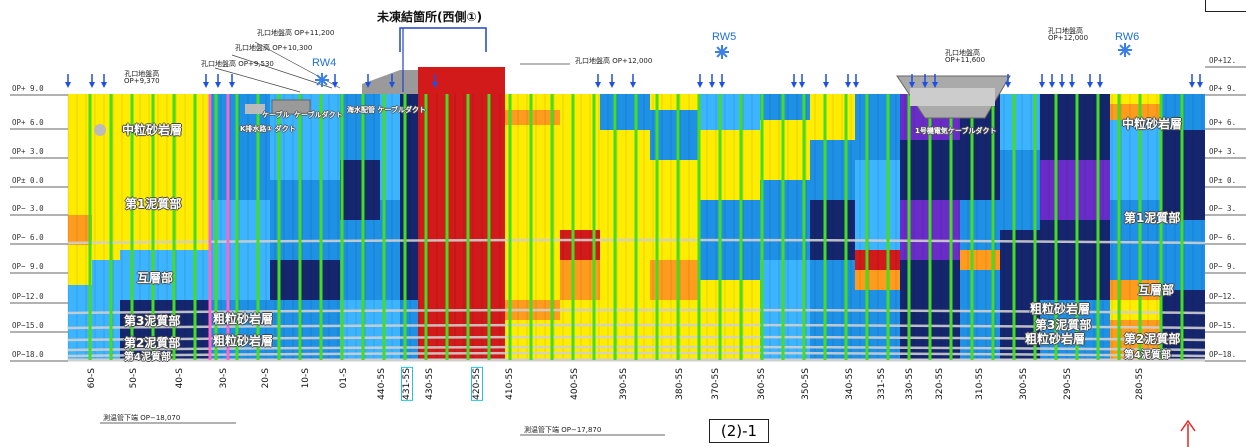  I want to click on level-label: OP−15., so click(1223, 325).